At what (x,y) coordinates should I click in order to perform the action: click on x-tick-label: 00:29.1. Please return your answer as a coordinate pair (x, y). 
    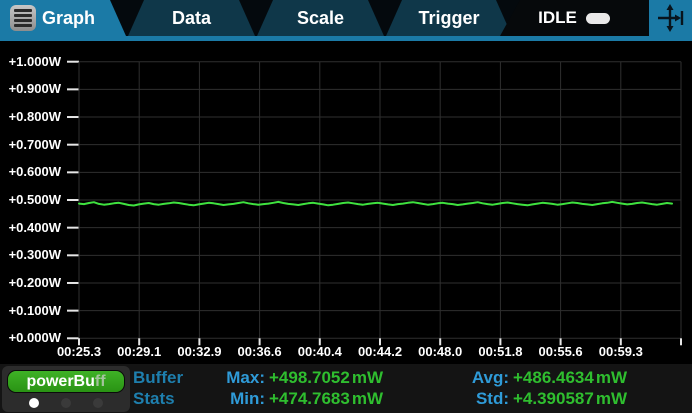
    Looking at the image, I should click on (139, 351).